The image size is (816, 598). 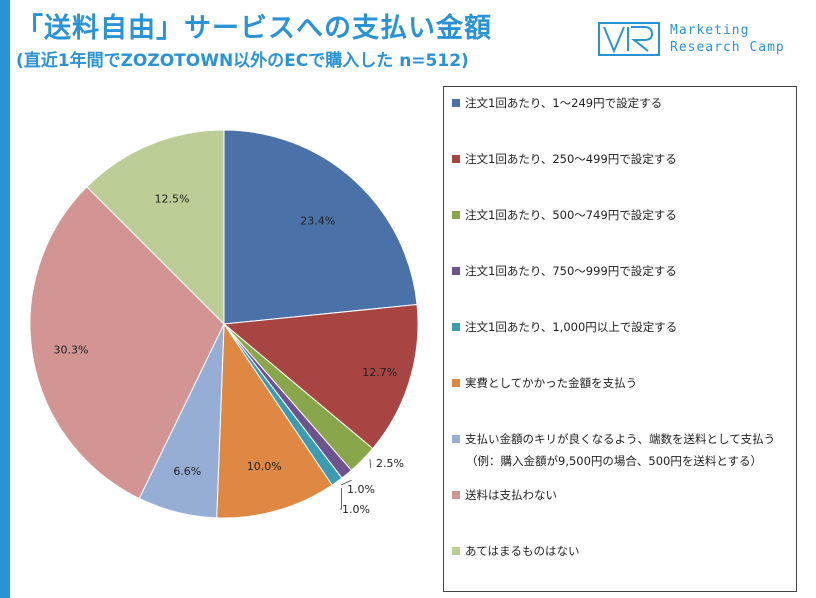 What do you see at coordinates (522, 551) in the screenshot?
I see `legend-label: あてはまるものはない` at bounding box center [522, 551].